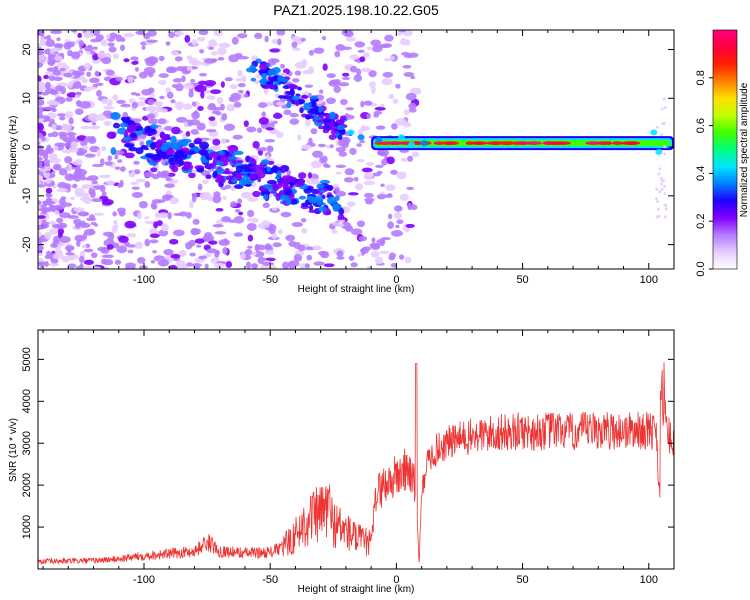 The height and width of the screenshot is (600, 750). Describe the element at coordinates (618, 143) in the screenshot. I see `tone-peak` at that location.